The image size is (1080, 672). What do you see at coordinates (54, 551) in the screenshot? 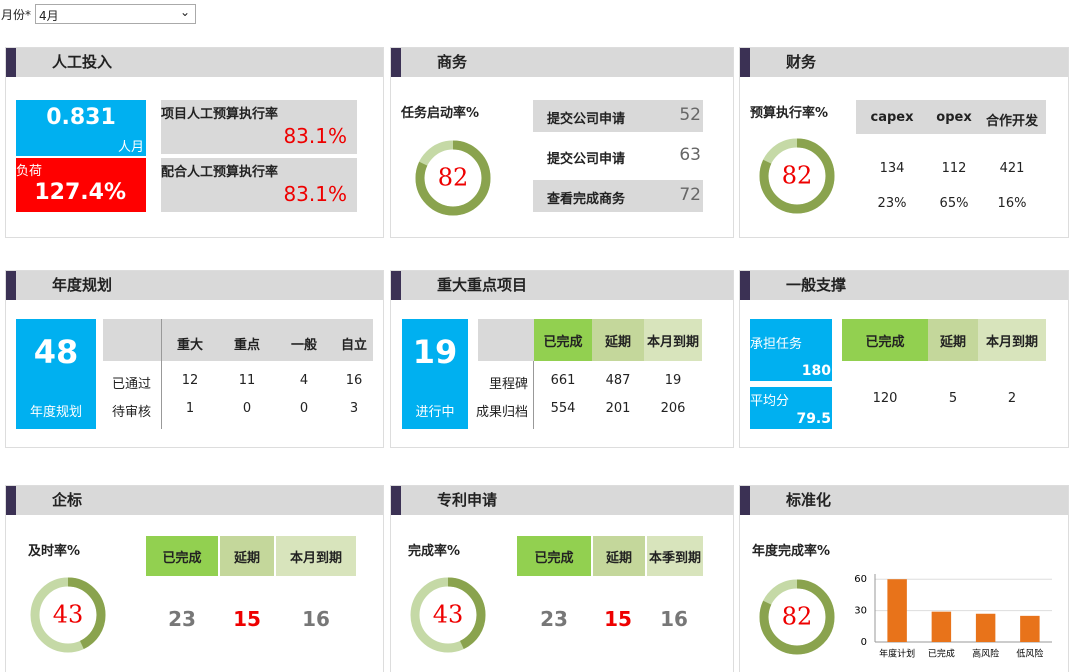
I see `gauge-label: 及时率%` at bounding box center [54, 551].